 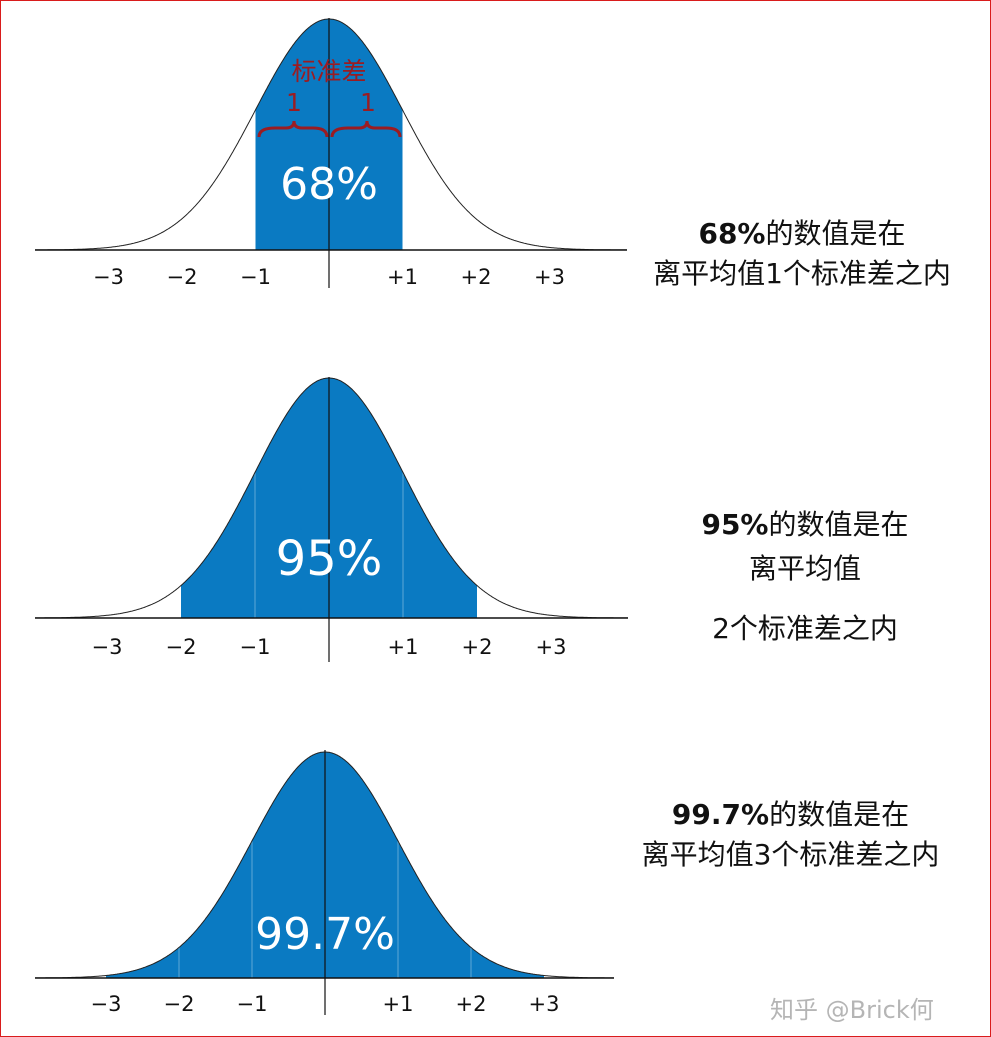 I want to click on watermark: 知乎 @Brick何, so click(x=852, y=1010).